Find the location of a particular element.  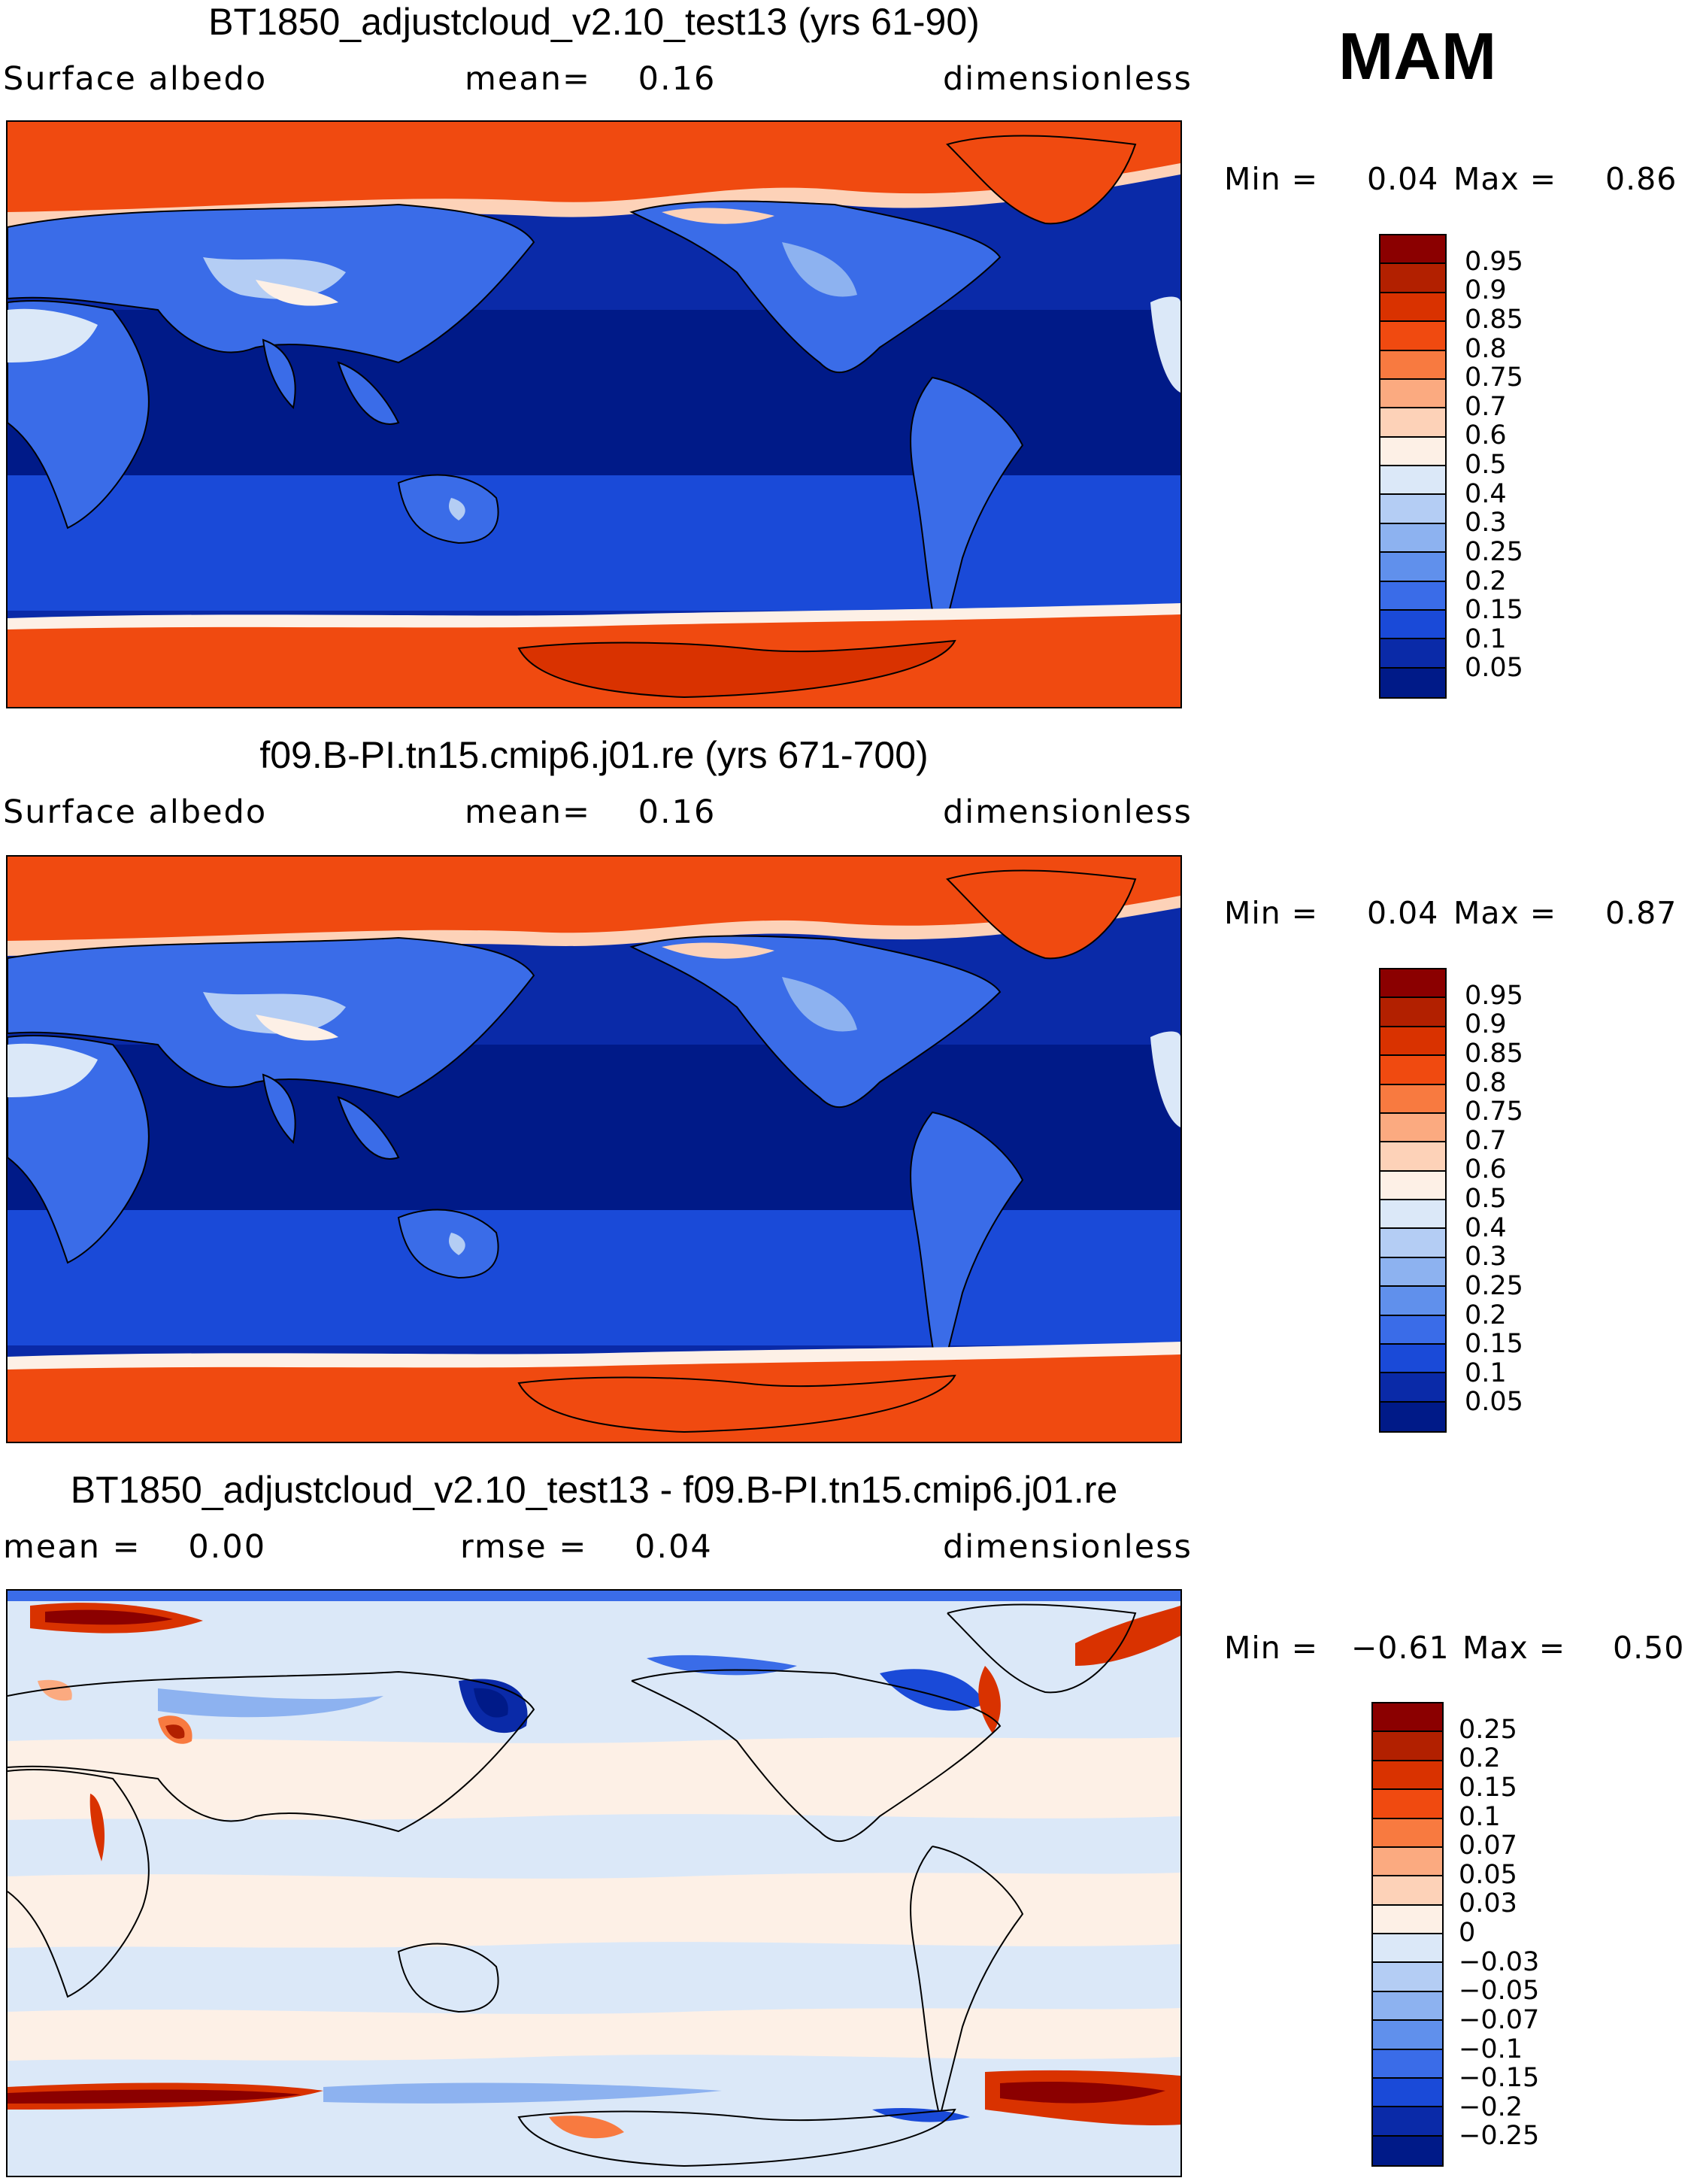

panel-1-variable-label: Surface albedo is located at coordinates (135, 79).